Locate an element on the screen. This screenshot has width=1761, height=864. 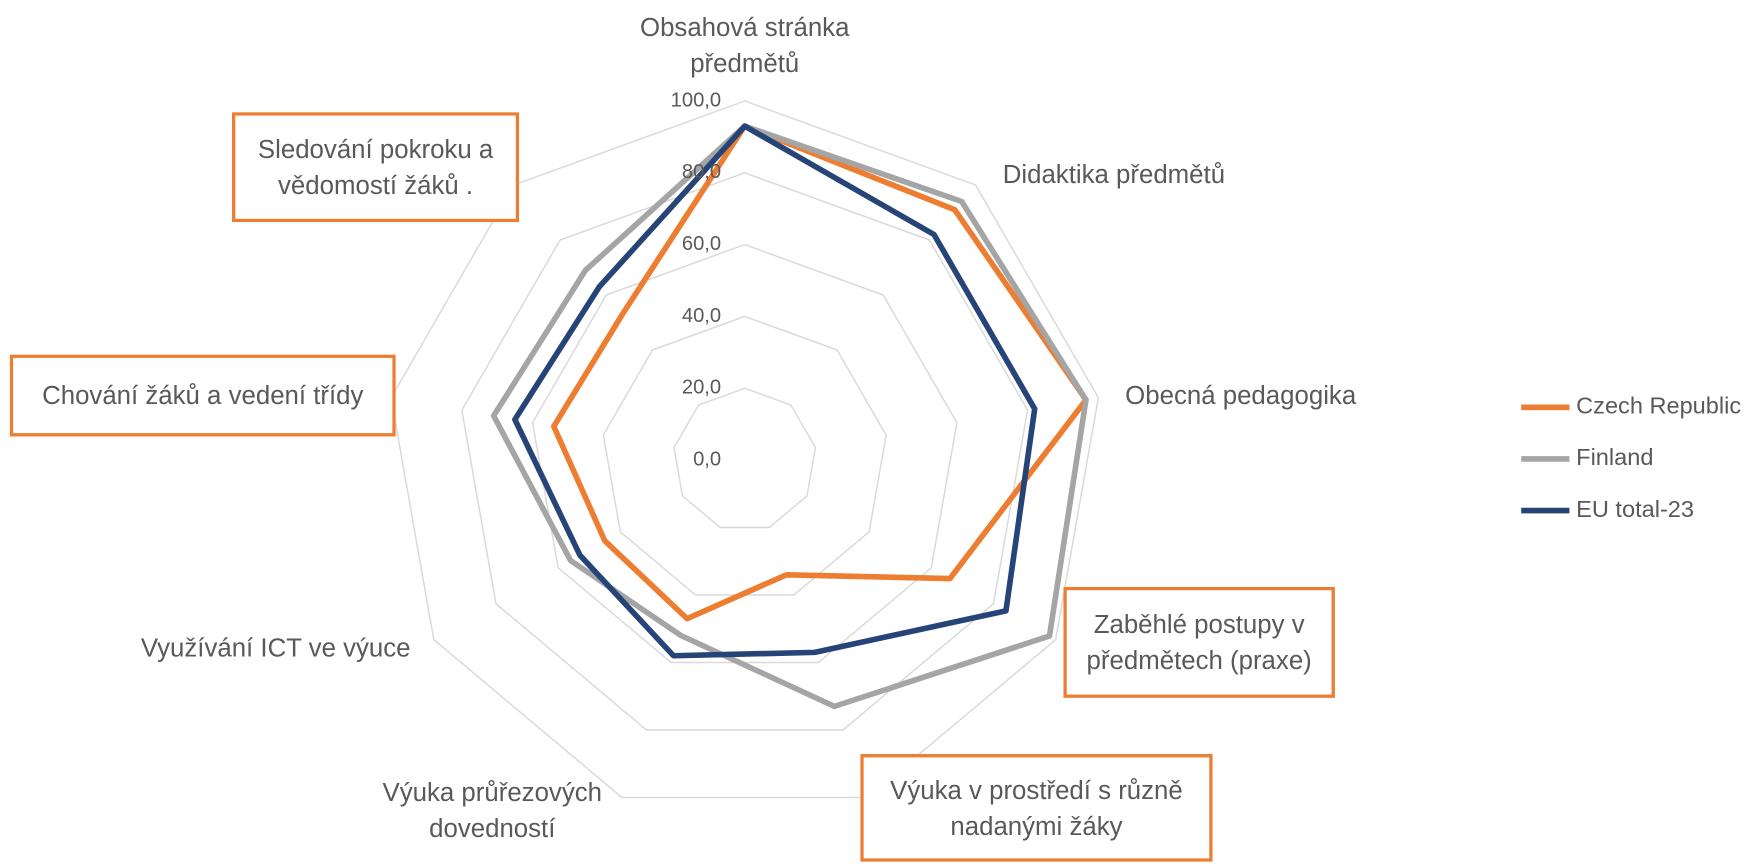
category-label: Chování žáků a vedení třídy is located at coordinates (202, 395).